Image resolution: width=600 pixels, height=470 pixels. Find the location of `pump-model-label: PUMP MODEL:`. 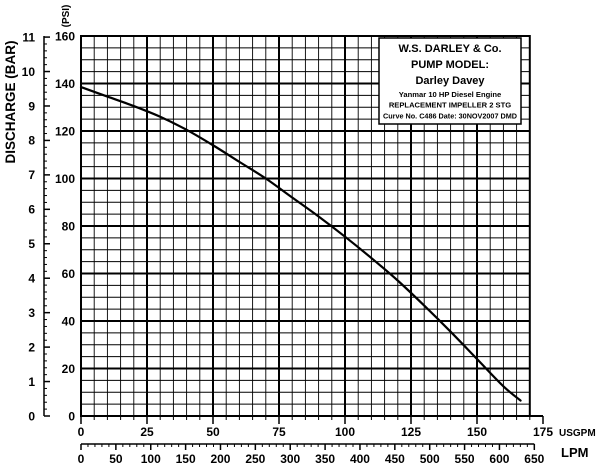

pump-model-label: PUMP MODEL: is located at coordinates (450, 65).